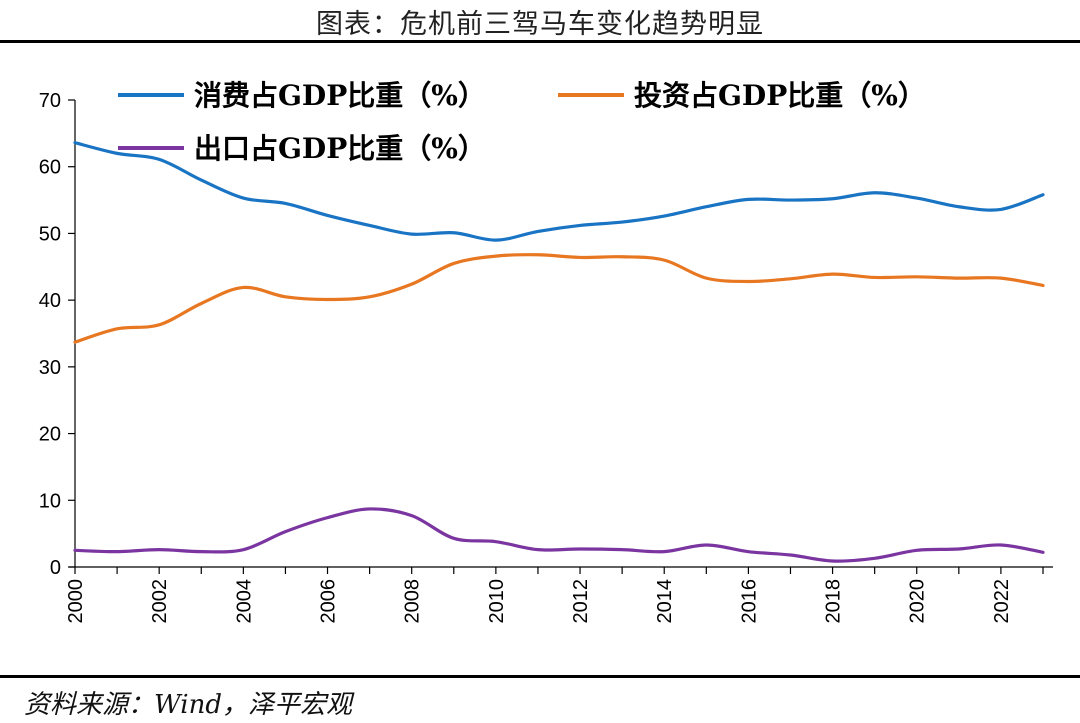 The height and width of the screenshot is (723, 1080). What do you see at coordinates (50, 234) in the screenshot?
I see `y-tick-label: 50` at bounding box center [50, 234].